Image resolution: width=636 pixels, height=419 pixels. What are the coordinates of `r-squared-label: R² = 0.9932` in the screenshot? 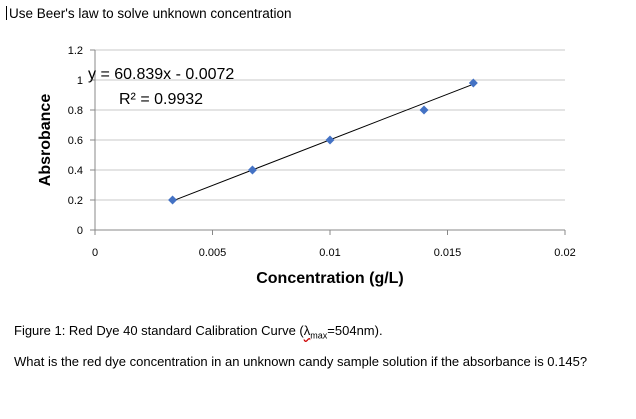 It's located at (161, 99).